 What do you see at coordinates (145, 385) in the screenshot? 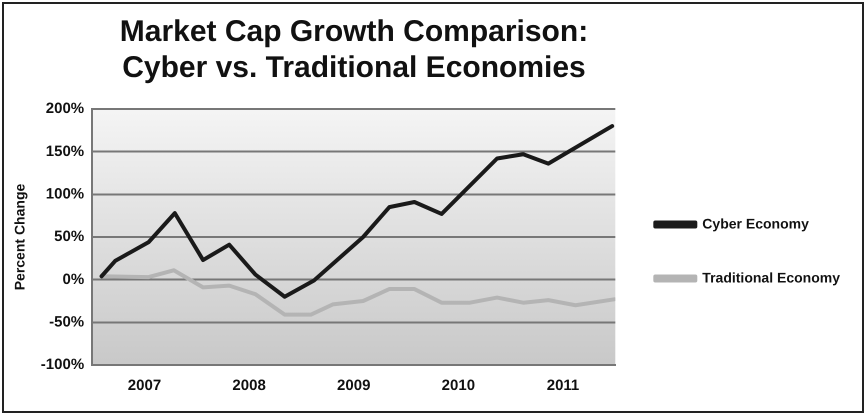
I see `x-tick-label: 2007` at bounding box center [145, 385].